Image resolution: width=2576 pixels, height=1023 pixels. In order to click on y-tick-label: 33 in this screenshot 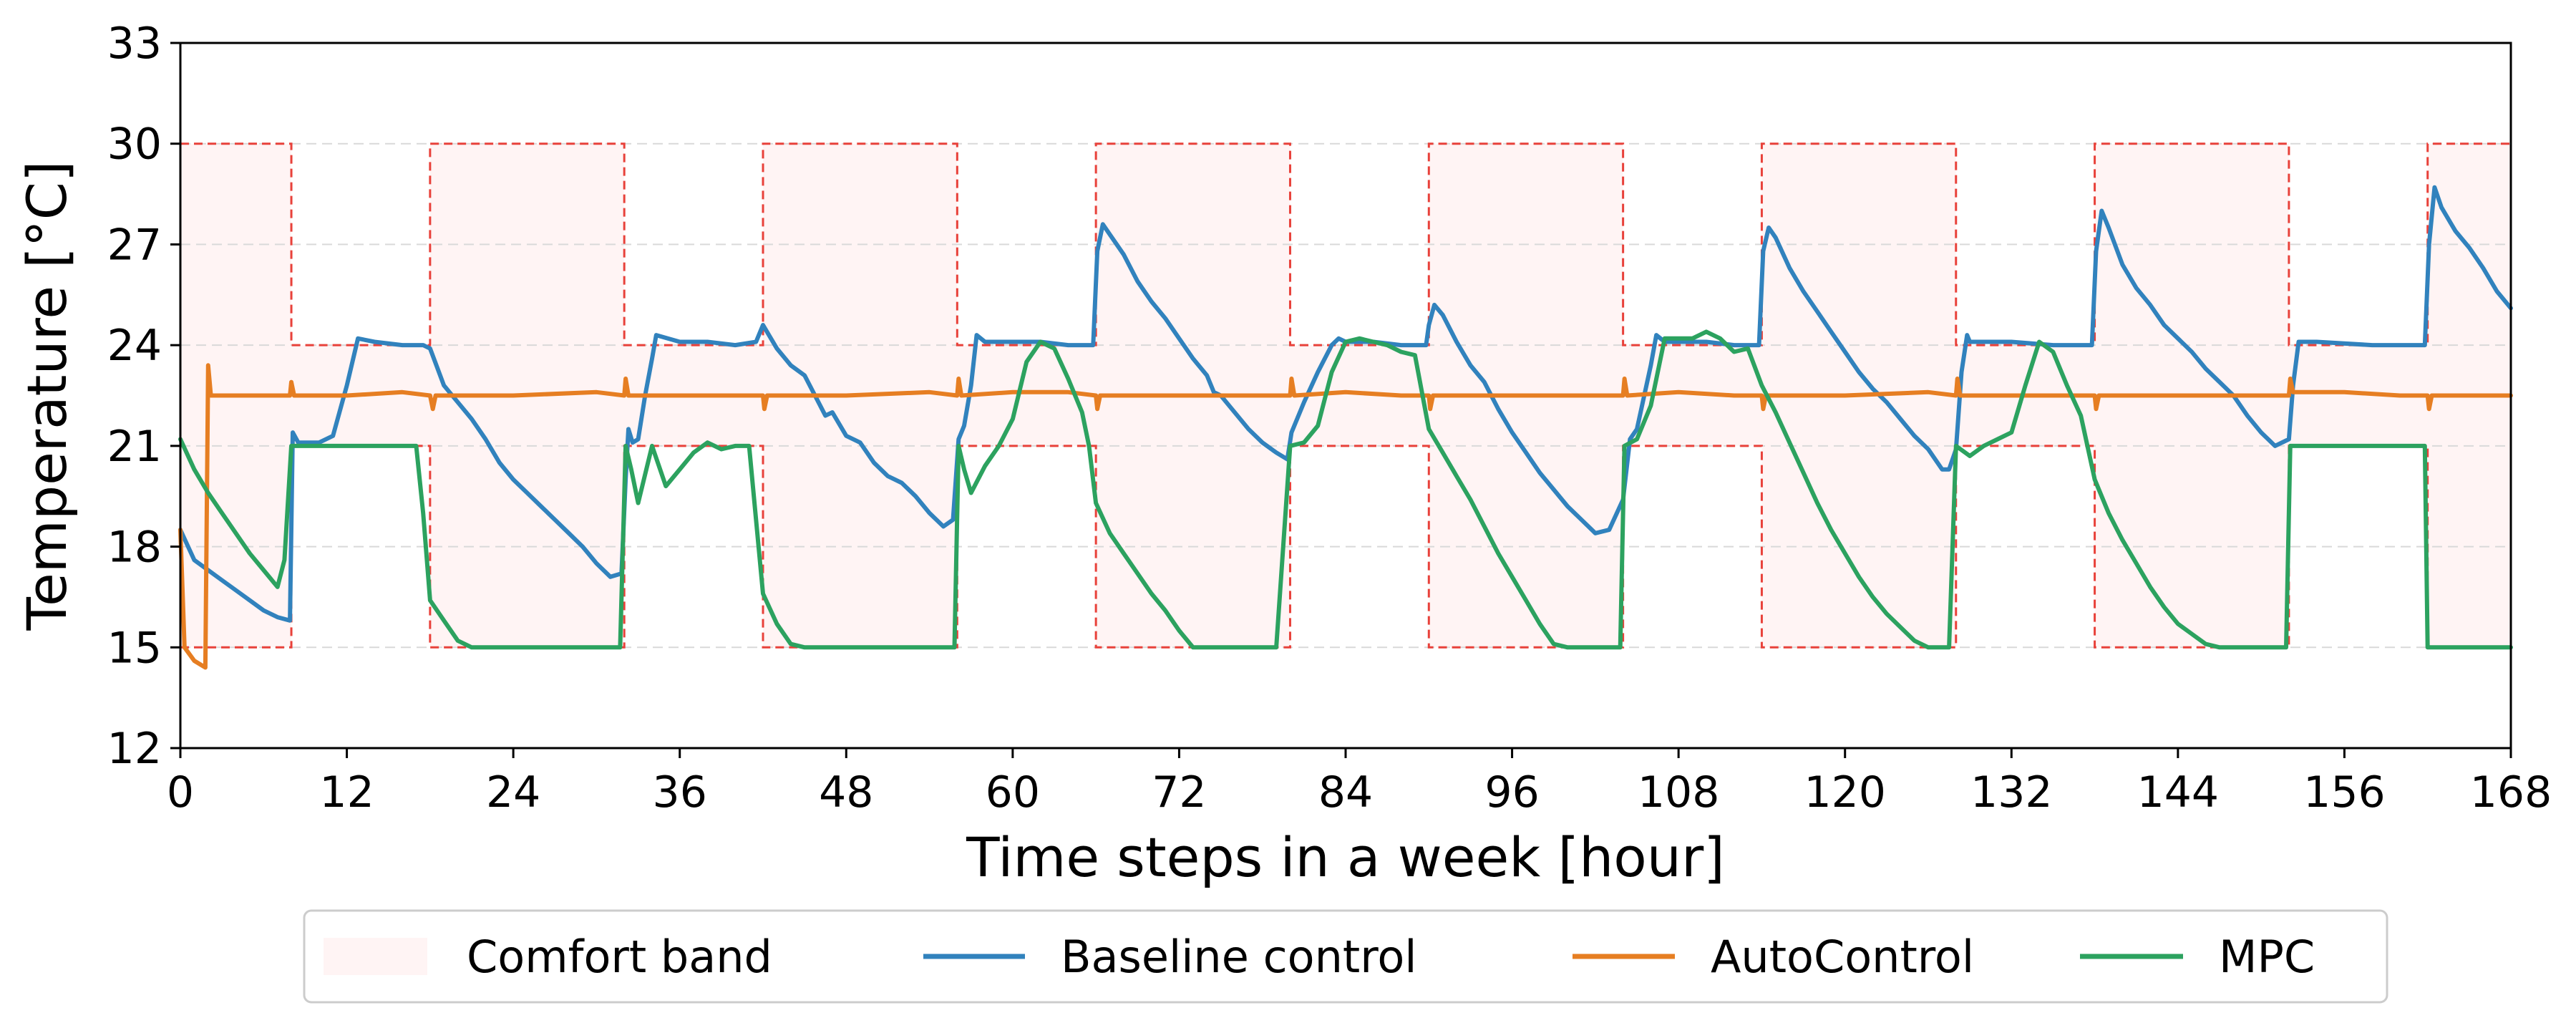, I will do `click(134, 44)`.